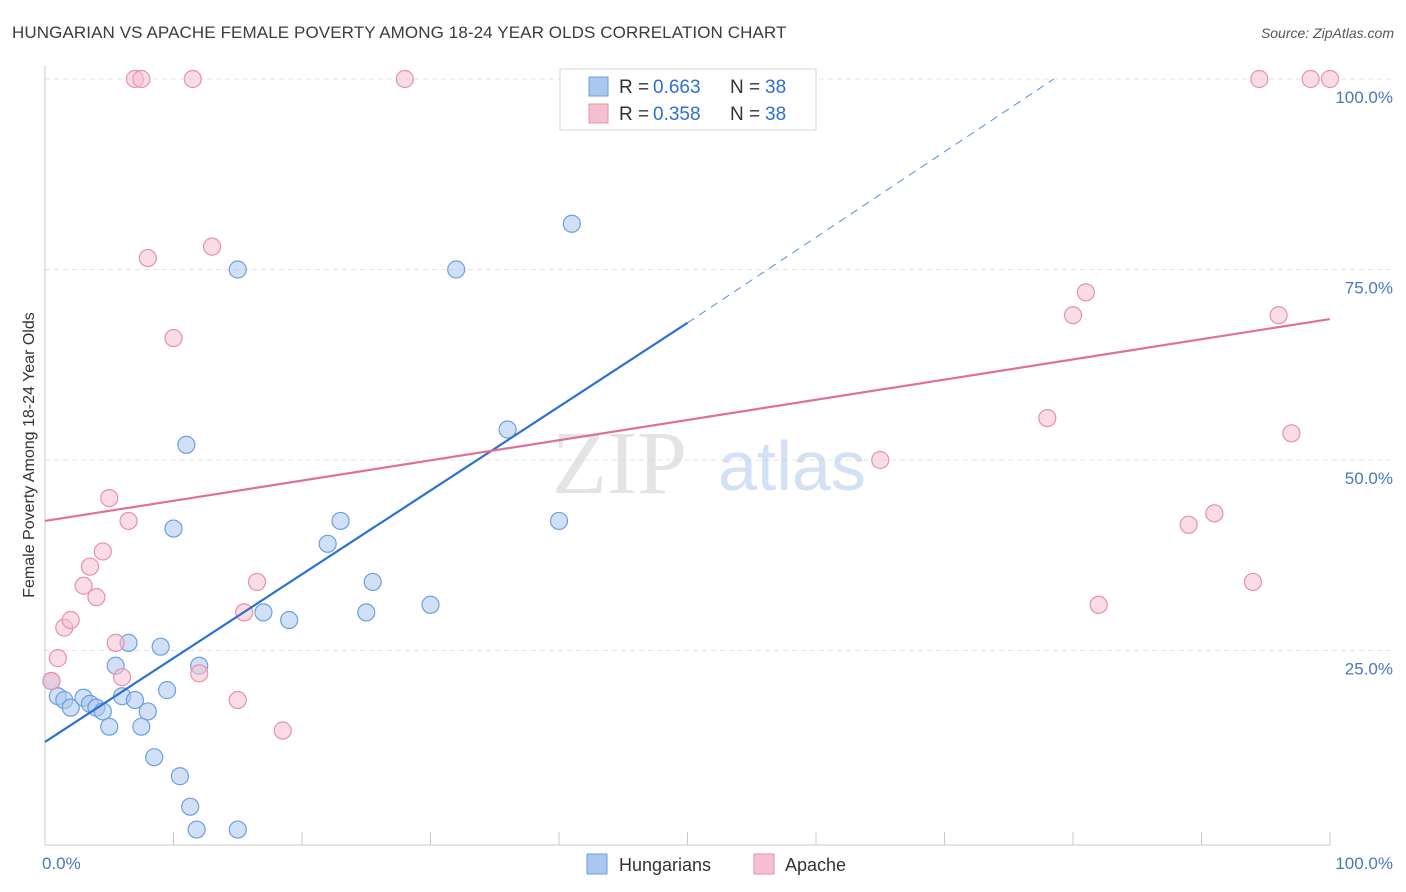 The image size is (1406, 892). Describe the element at coordinates (597, 864) in the screenshot. I see `bottom-legend-swatch-hungarians` at that location.